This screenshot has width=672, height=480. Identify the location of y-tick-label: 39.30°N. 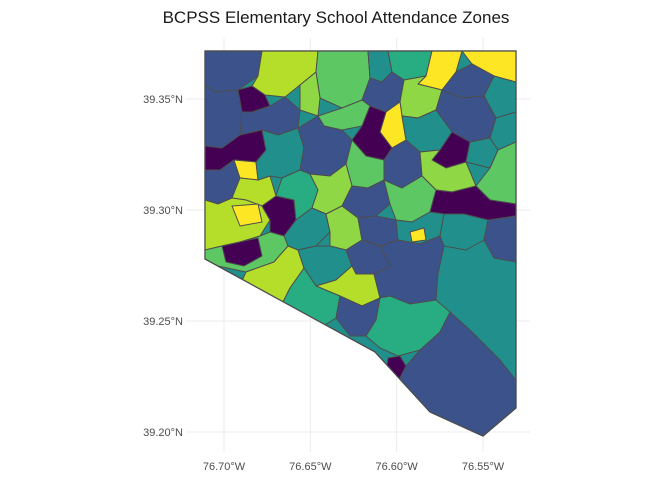
(163, 211).